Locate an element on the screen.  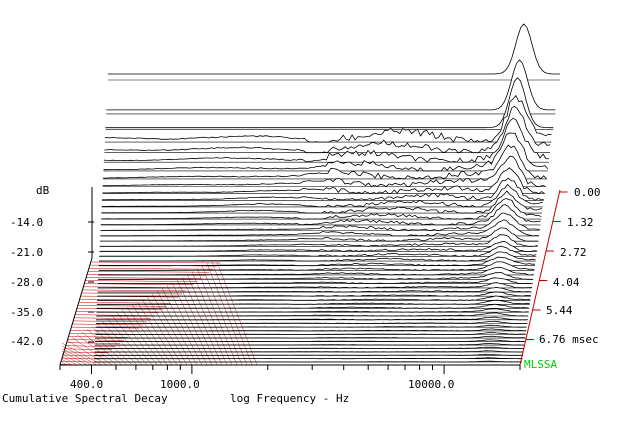
x-tick-label: 1000.0 is located at coordinates (180, 384).